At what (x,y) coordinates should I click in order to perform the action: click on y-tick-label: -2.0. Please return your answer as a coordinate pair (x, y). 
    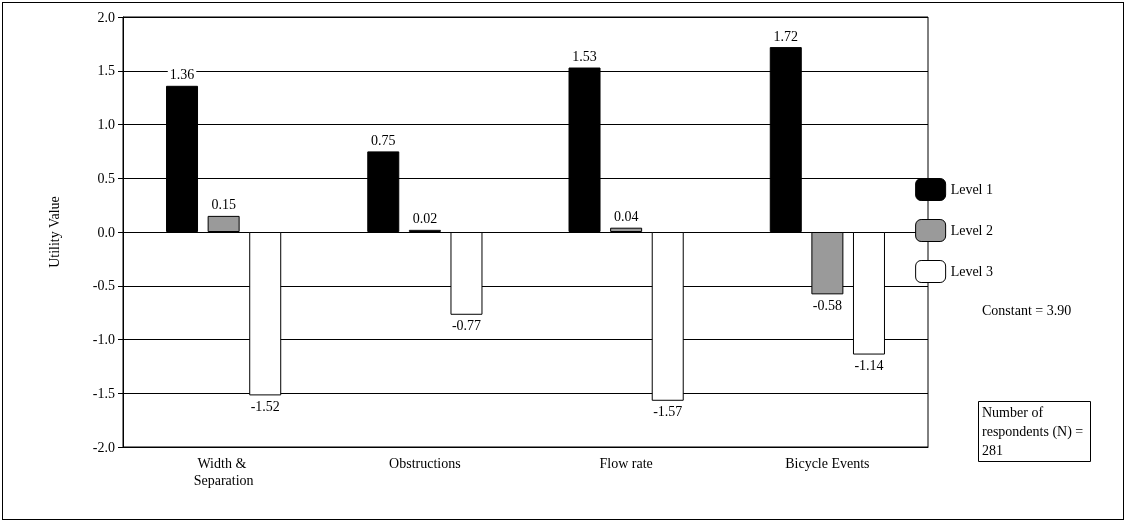
    Looking at the image, I should click on (103, 447).